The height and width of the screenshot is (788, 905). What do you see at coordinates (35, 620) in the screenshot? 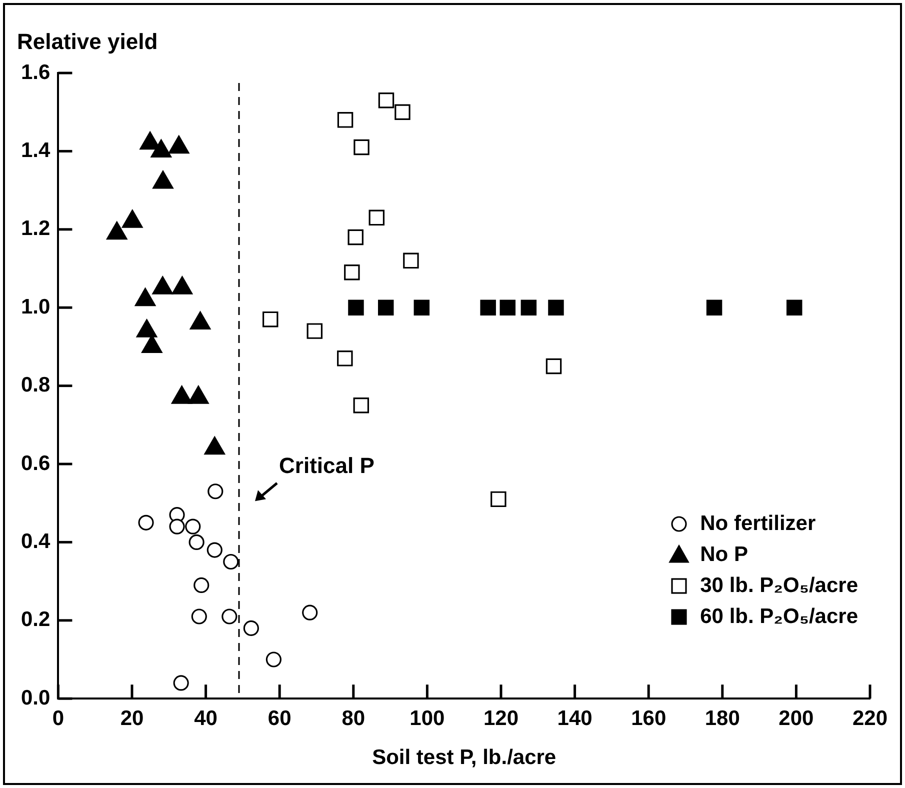
I see `y-tick-label: 0.2` at bounding box center [35, 620].